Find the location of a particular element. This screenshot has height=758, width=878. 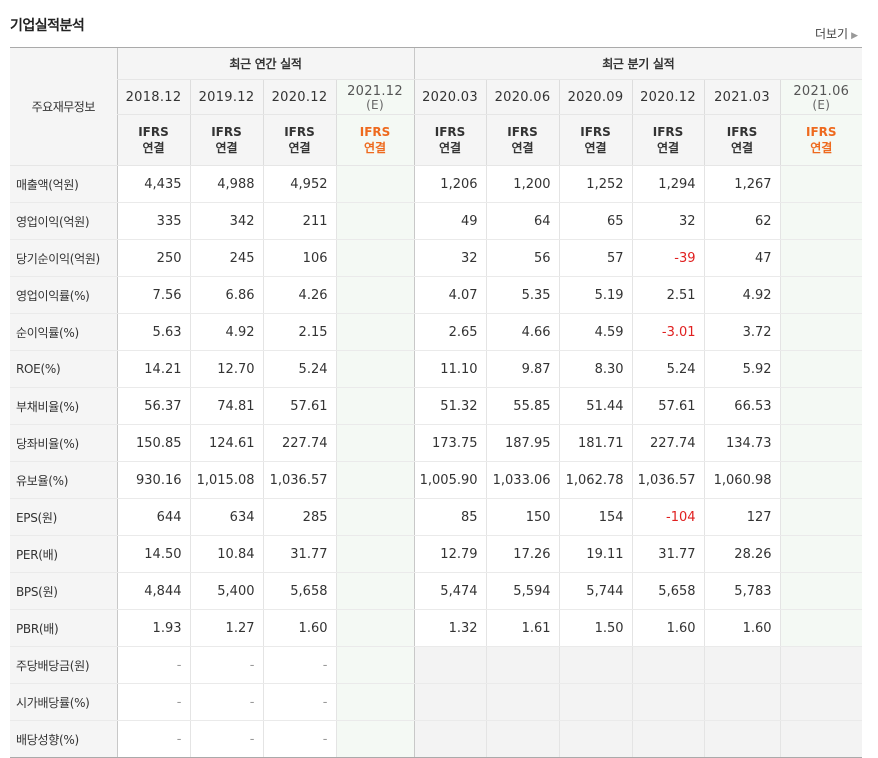

row-label: 배당성향(%) is located at coordinates (63, 739).